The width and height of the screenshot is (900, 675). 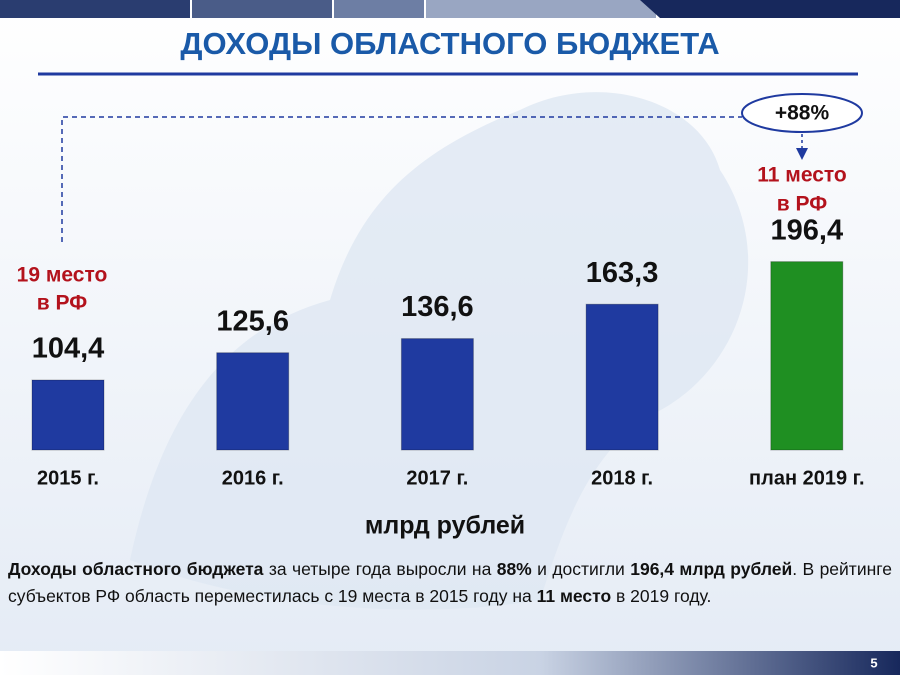 I want to click on footer-strip, so click(x=450, y=663).